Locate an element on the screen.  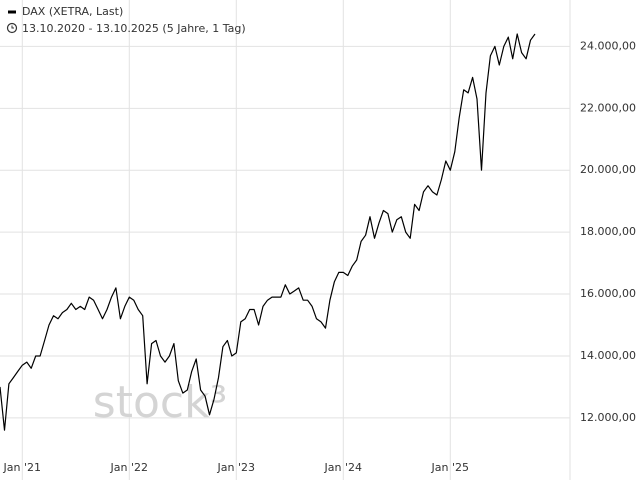
legend-label: DAX (XETRA, Last) is located at coordinates (72, 11).